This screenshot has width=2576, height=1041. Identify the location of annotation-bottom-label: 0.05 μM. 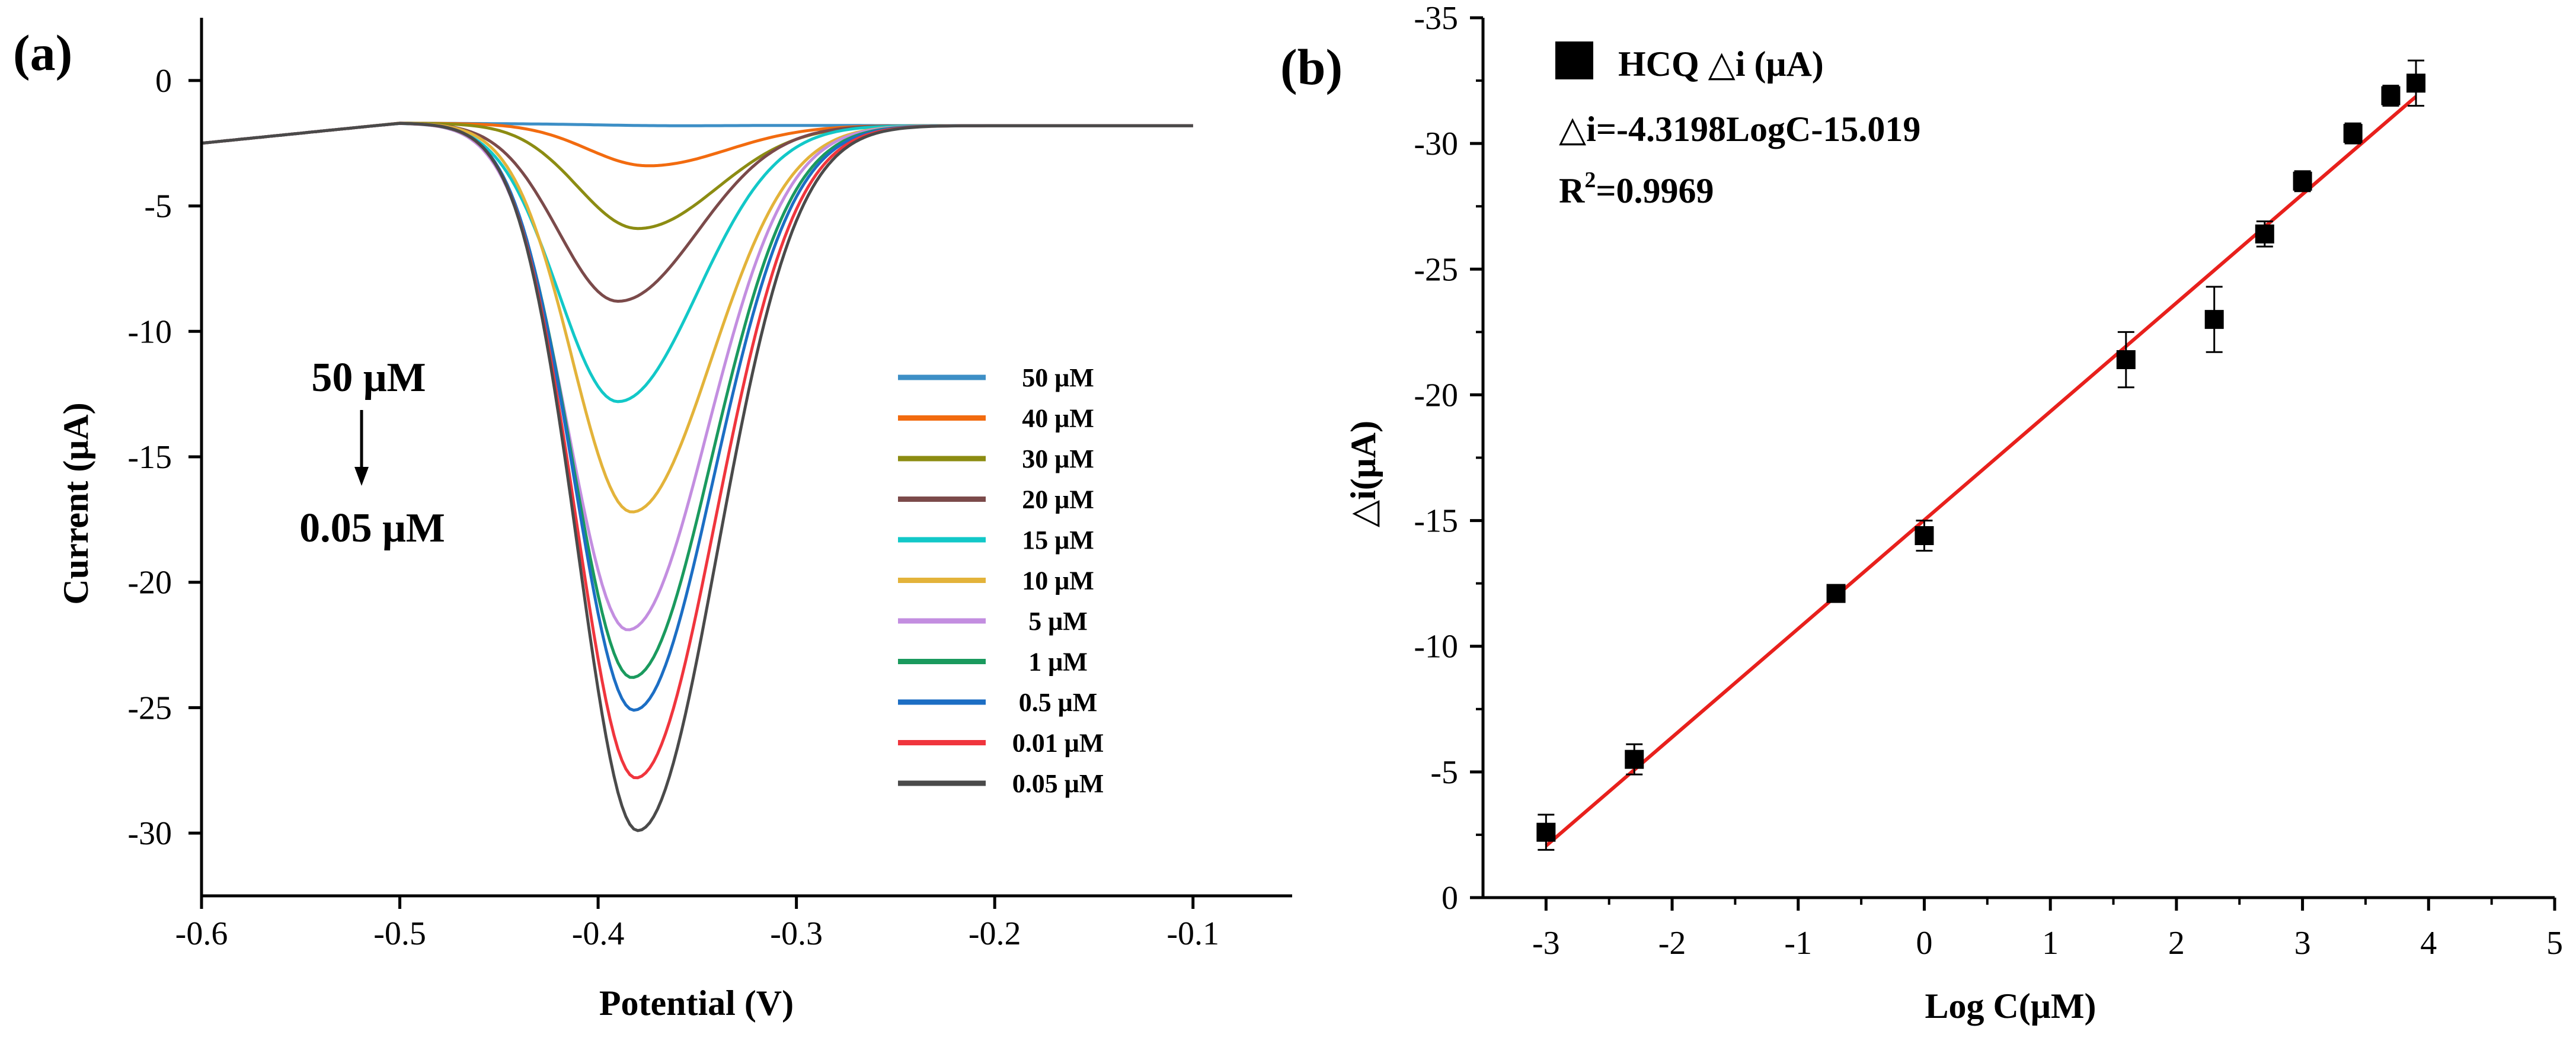
(372, 528).